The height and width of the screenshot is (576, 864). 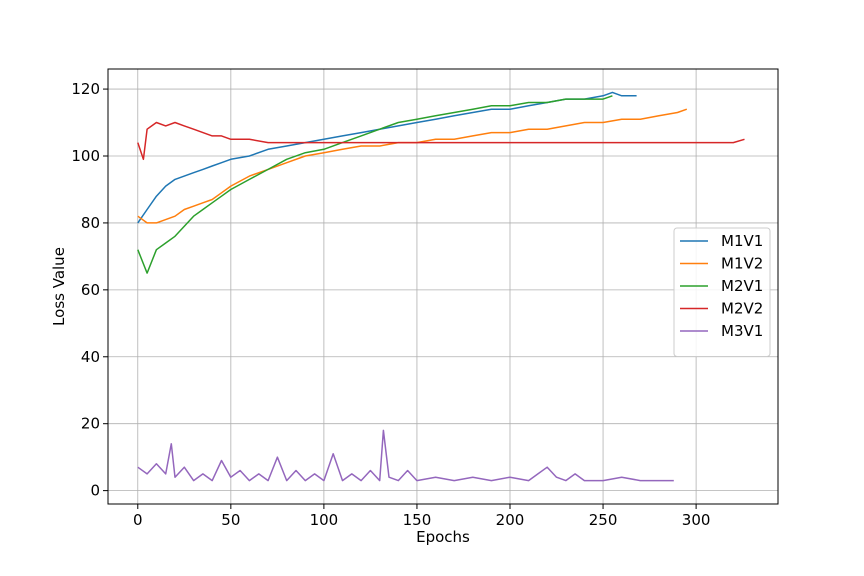 What do you see at coordinates (742, 286) in the screenshot?
I see `legend-label: M2V1` at bounding box center [742, 286].